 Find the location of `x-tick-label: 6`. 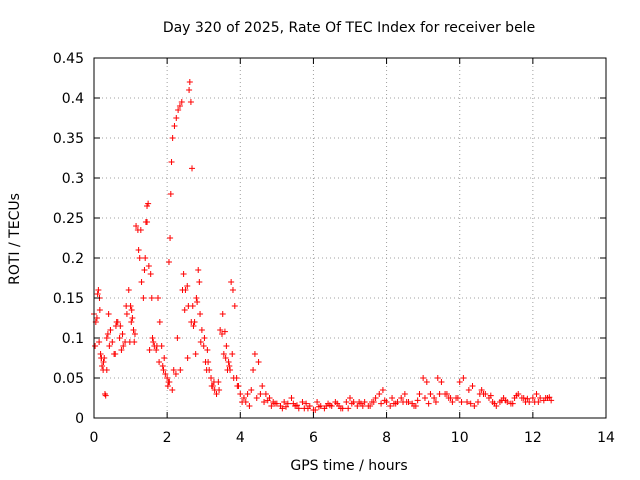

x-tick-label: 6 is located at coordinates (313, 438).